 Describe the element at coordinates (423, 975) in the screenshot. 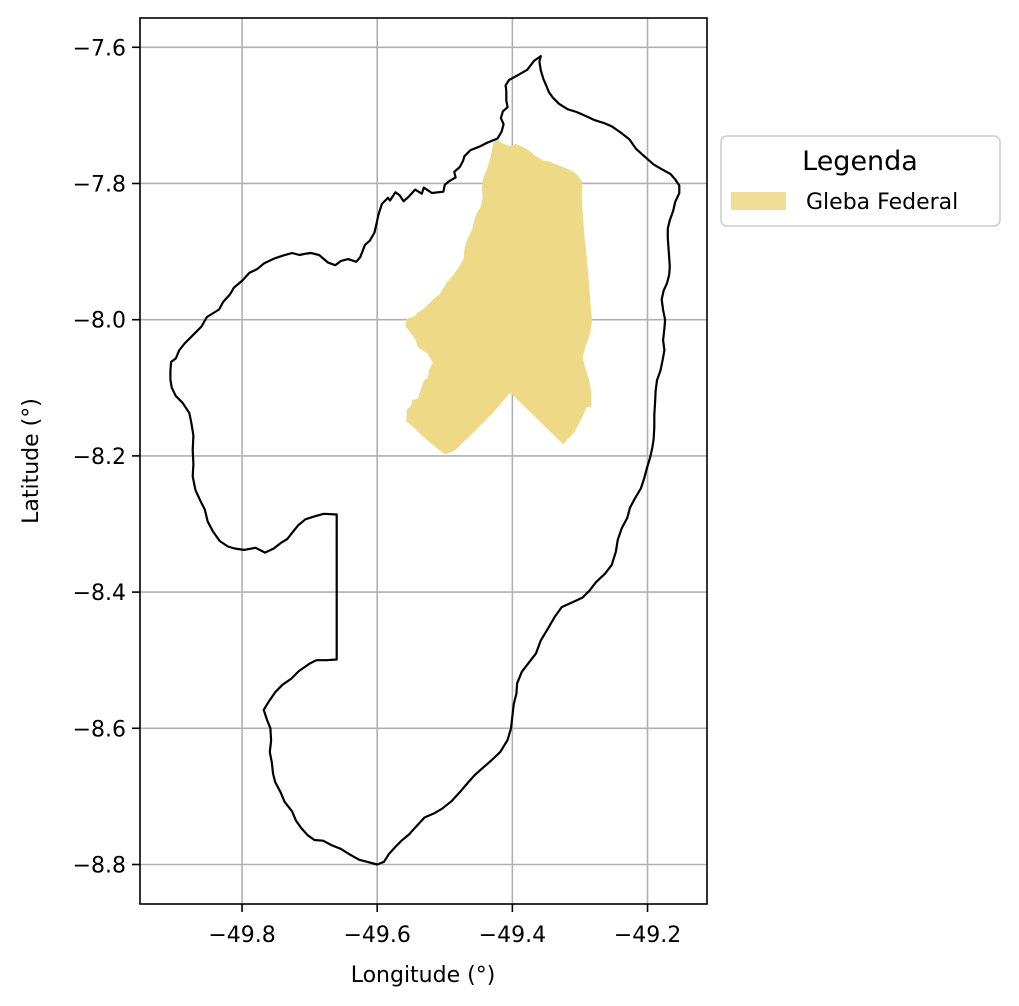

I see `x-axis-label: Longitude (°)` at that location.